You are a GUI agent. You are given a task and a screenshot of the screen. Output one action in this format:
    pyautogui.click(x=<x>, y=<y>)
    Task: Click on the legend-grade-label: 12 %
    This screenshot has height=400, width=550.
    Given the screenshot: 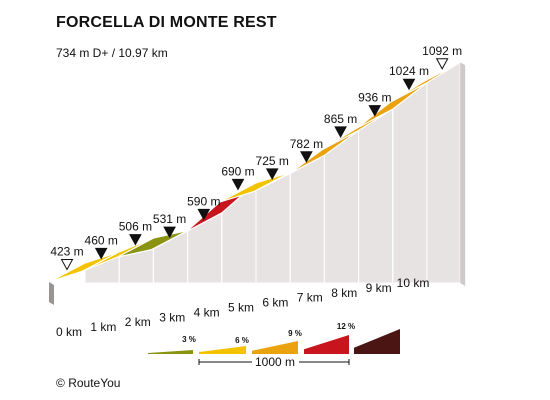 What is the action you would take?
    pyautogui.click(x=346, y=326)
    